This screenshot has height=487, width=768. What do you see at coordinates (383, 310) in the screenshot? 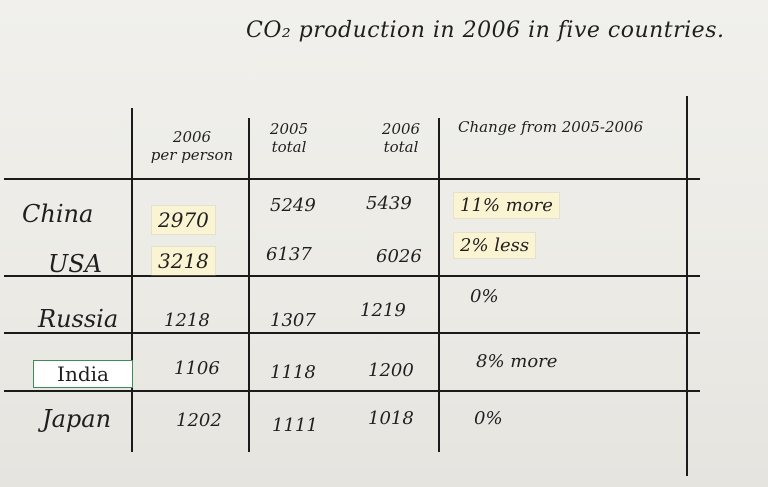
I see `cell-total-2006: 1219` at bounding box center [383, 310].